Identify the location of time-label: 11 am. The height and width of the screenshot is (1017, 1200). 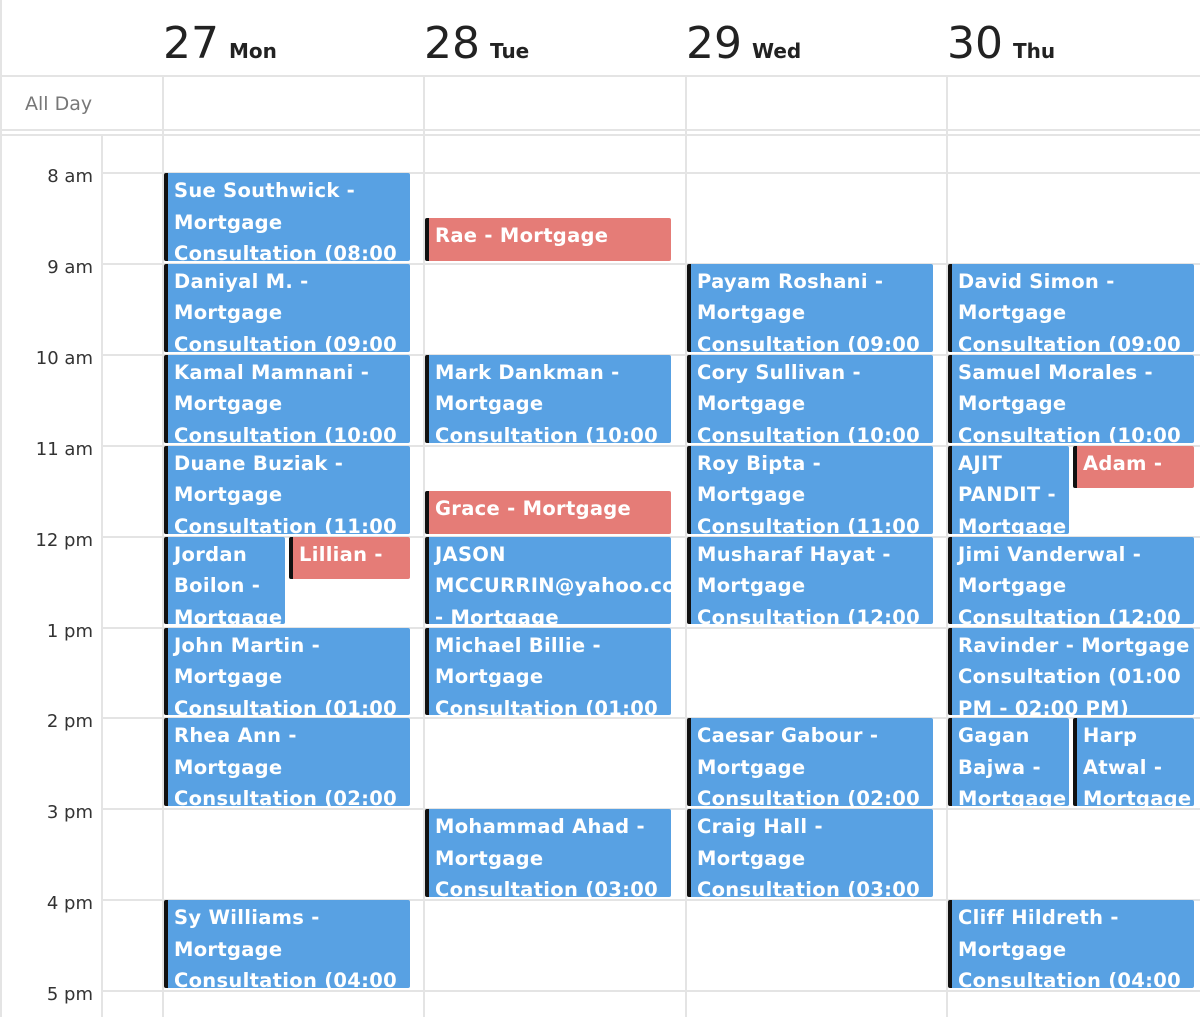
(64, 449).